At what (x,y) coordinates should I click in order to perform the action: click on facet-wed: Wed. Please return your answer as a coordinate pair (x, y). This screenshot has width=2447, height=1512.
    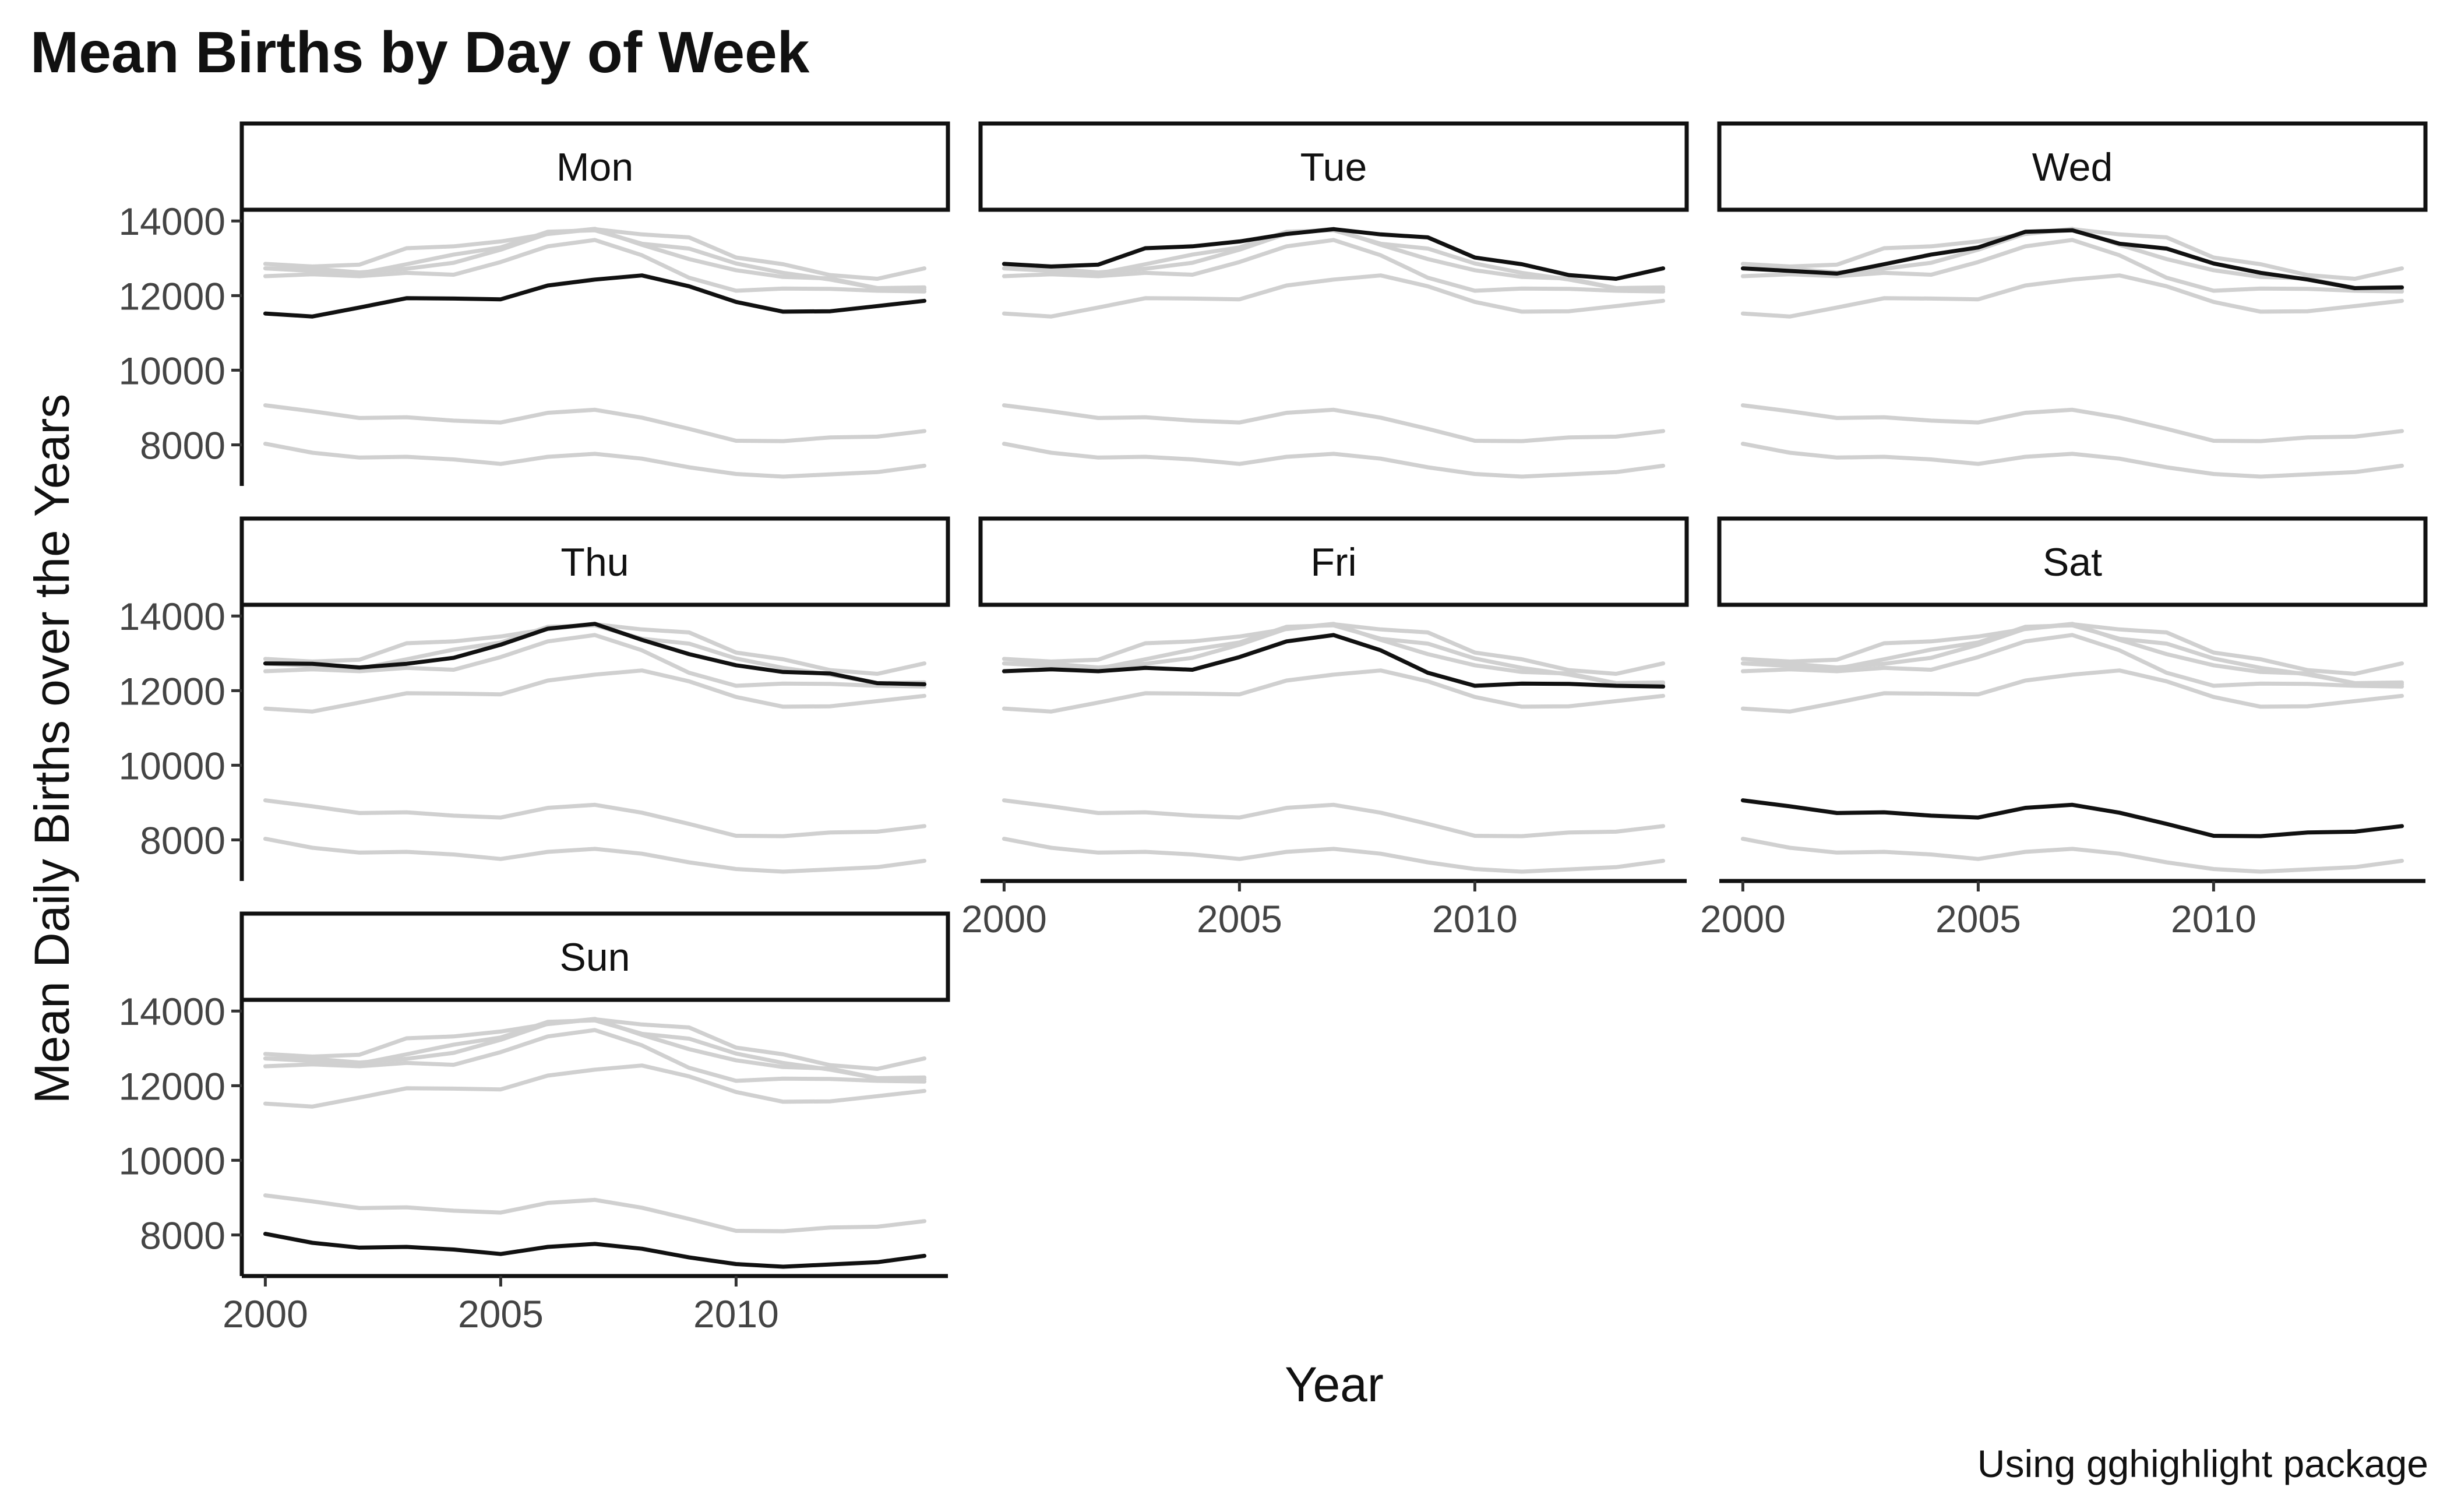
    Looking at the image, I should click on (2072, 300).